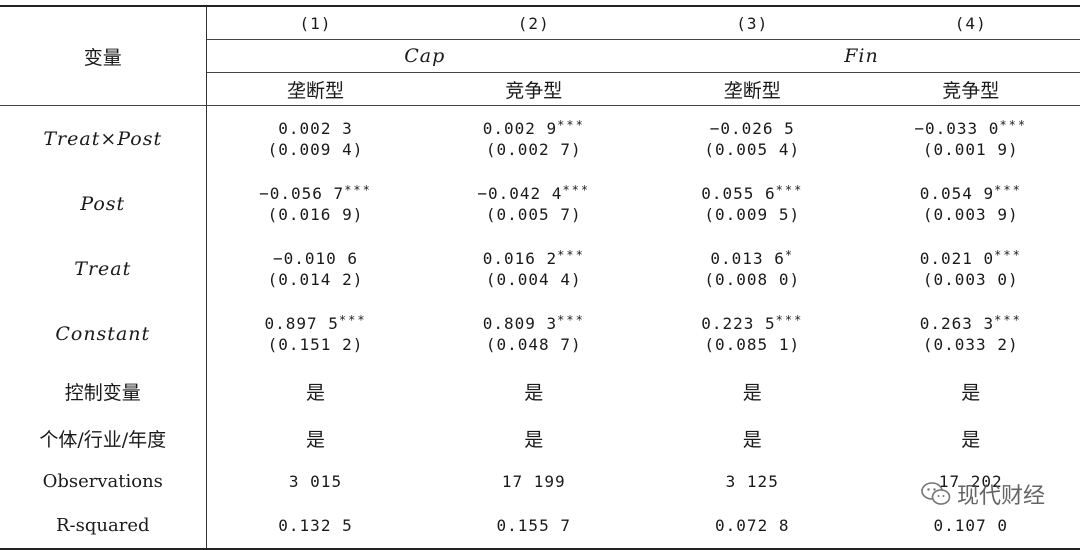 The height and width of the screenshot is (550, 1080). I want to click on coef-cell: 0.016 2*** (0.004 4), so click(534, 268).